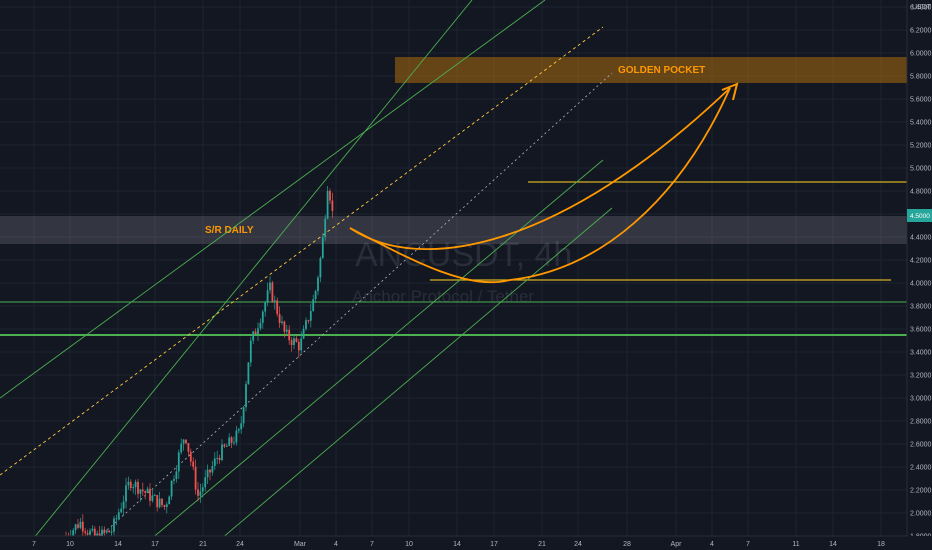 The height and width of the screenshot is (550, 932). I want to click on golden-pocket-label: GOLDEN POCKET, so click(661, 70).